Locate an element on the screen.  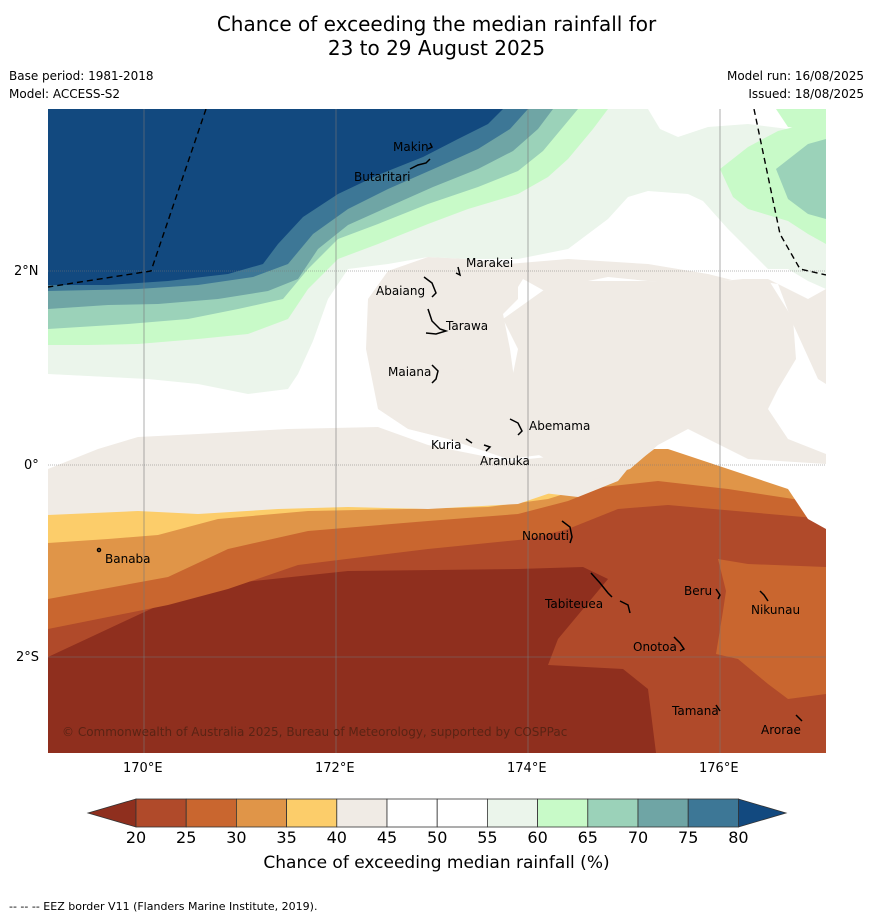
colorbar-tick-label: 70 is located at coordinates (638, 837).